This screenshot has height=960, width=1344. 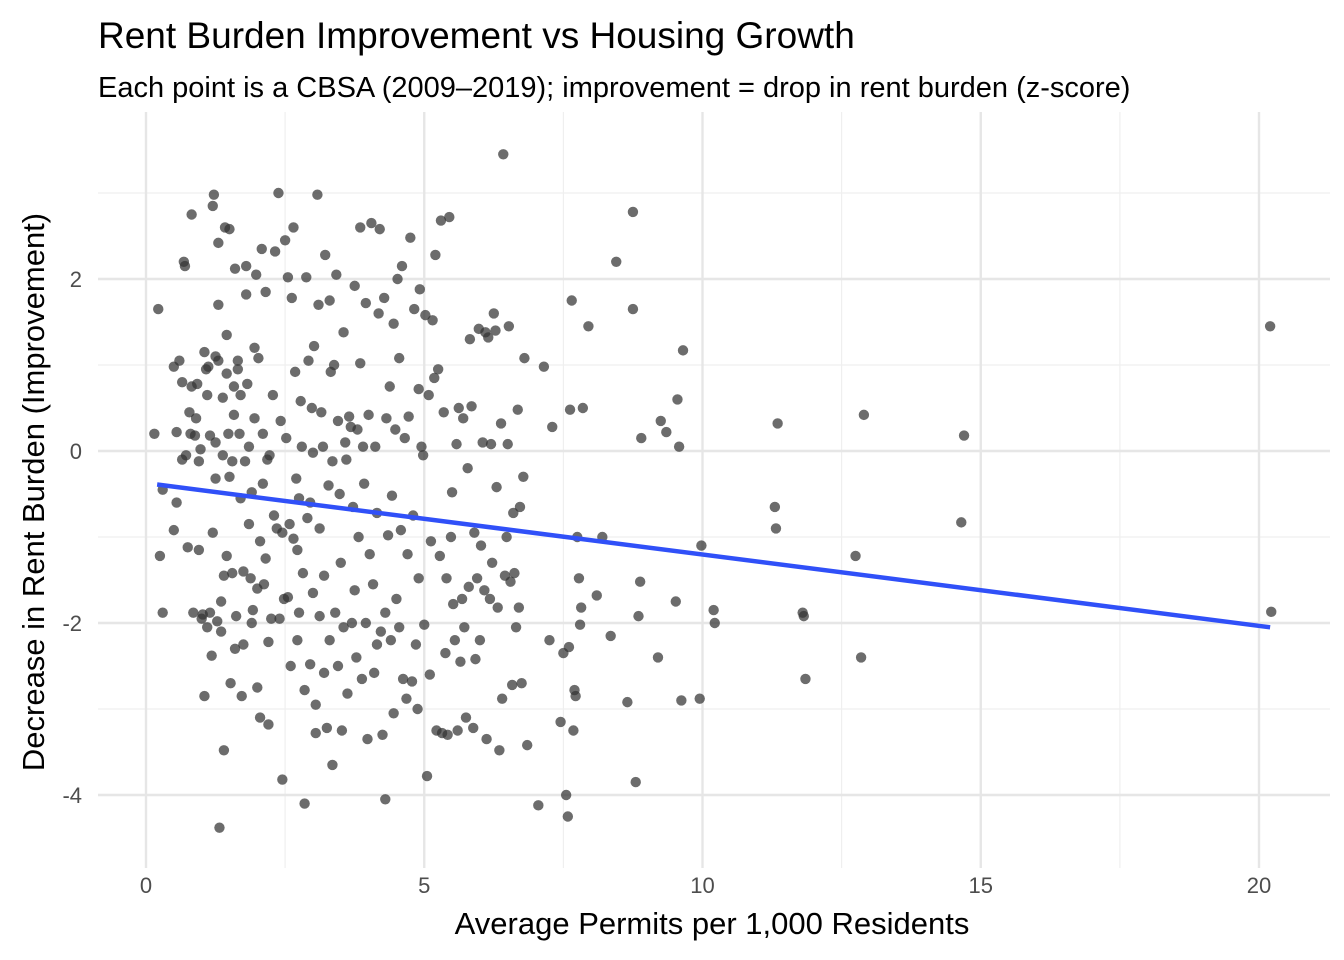 I want to click on y-axis-title: Decrease in Rent Burden (Improvement), so click(x=33, y=492).